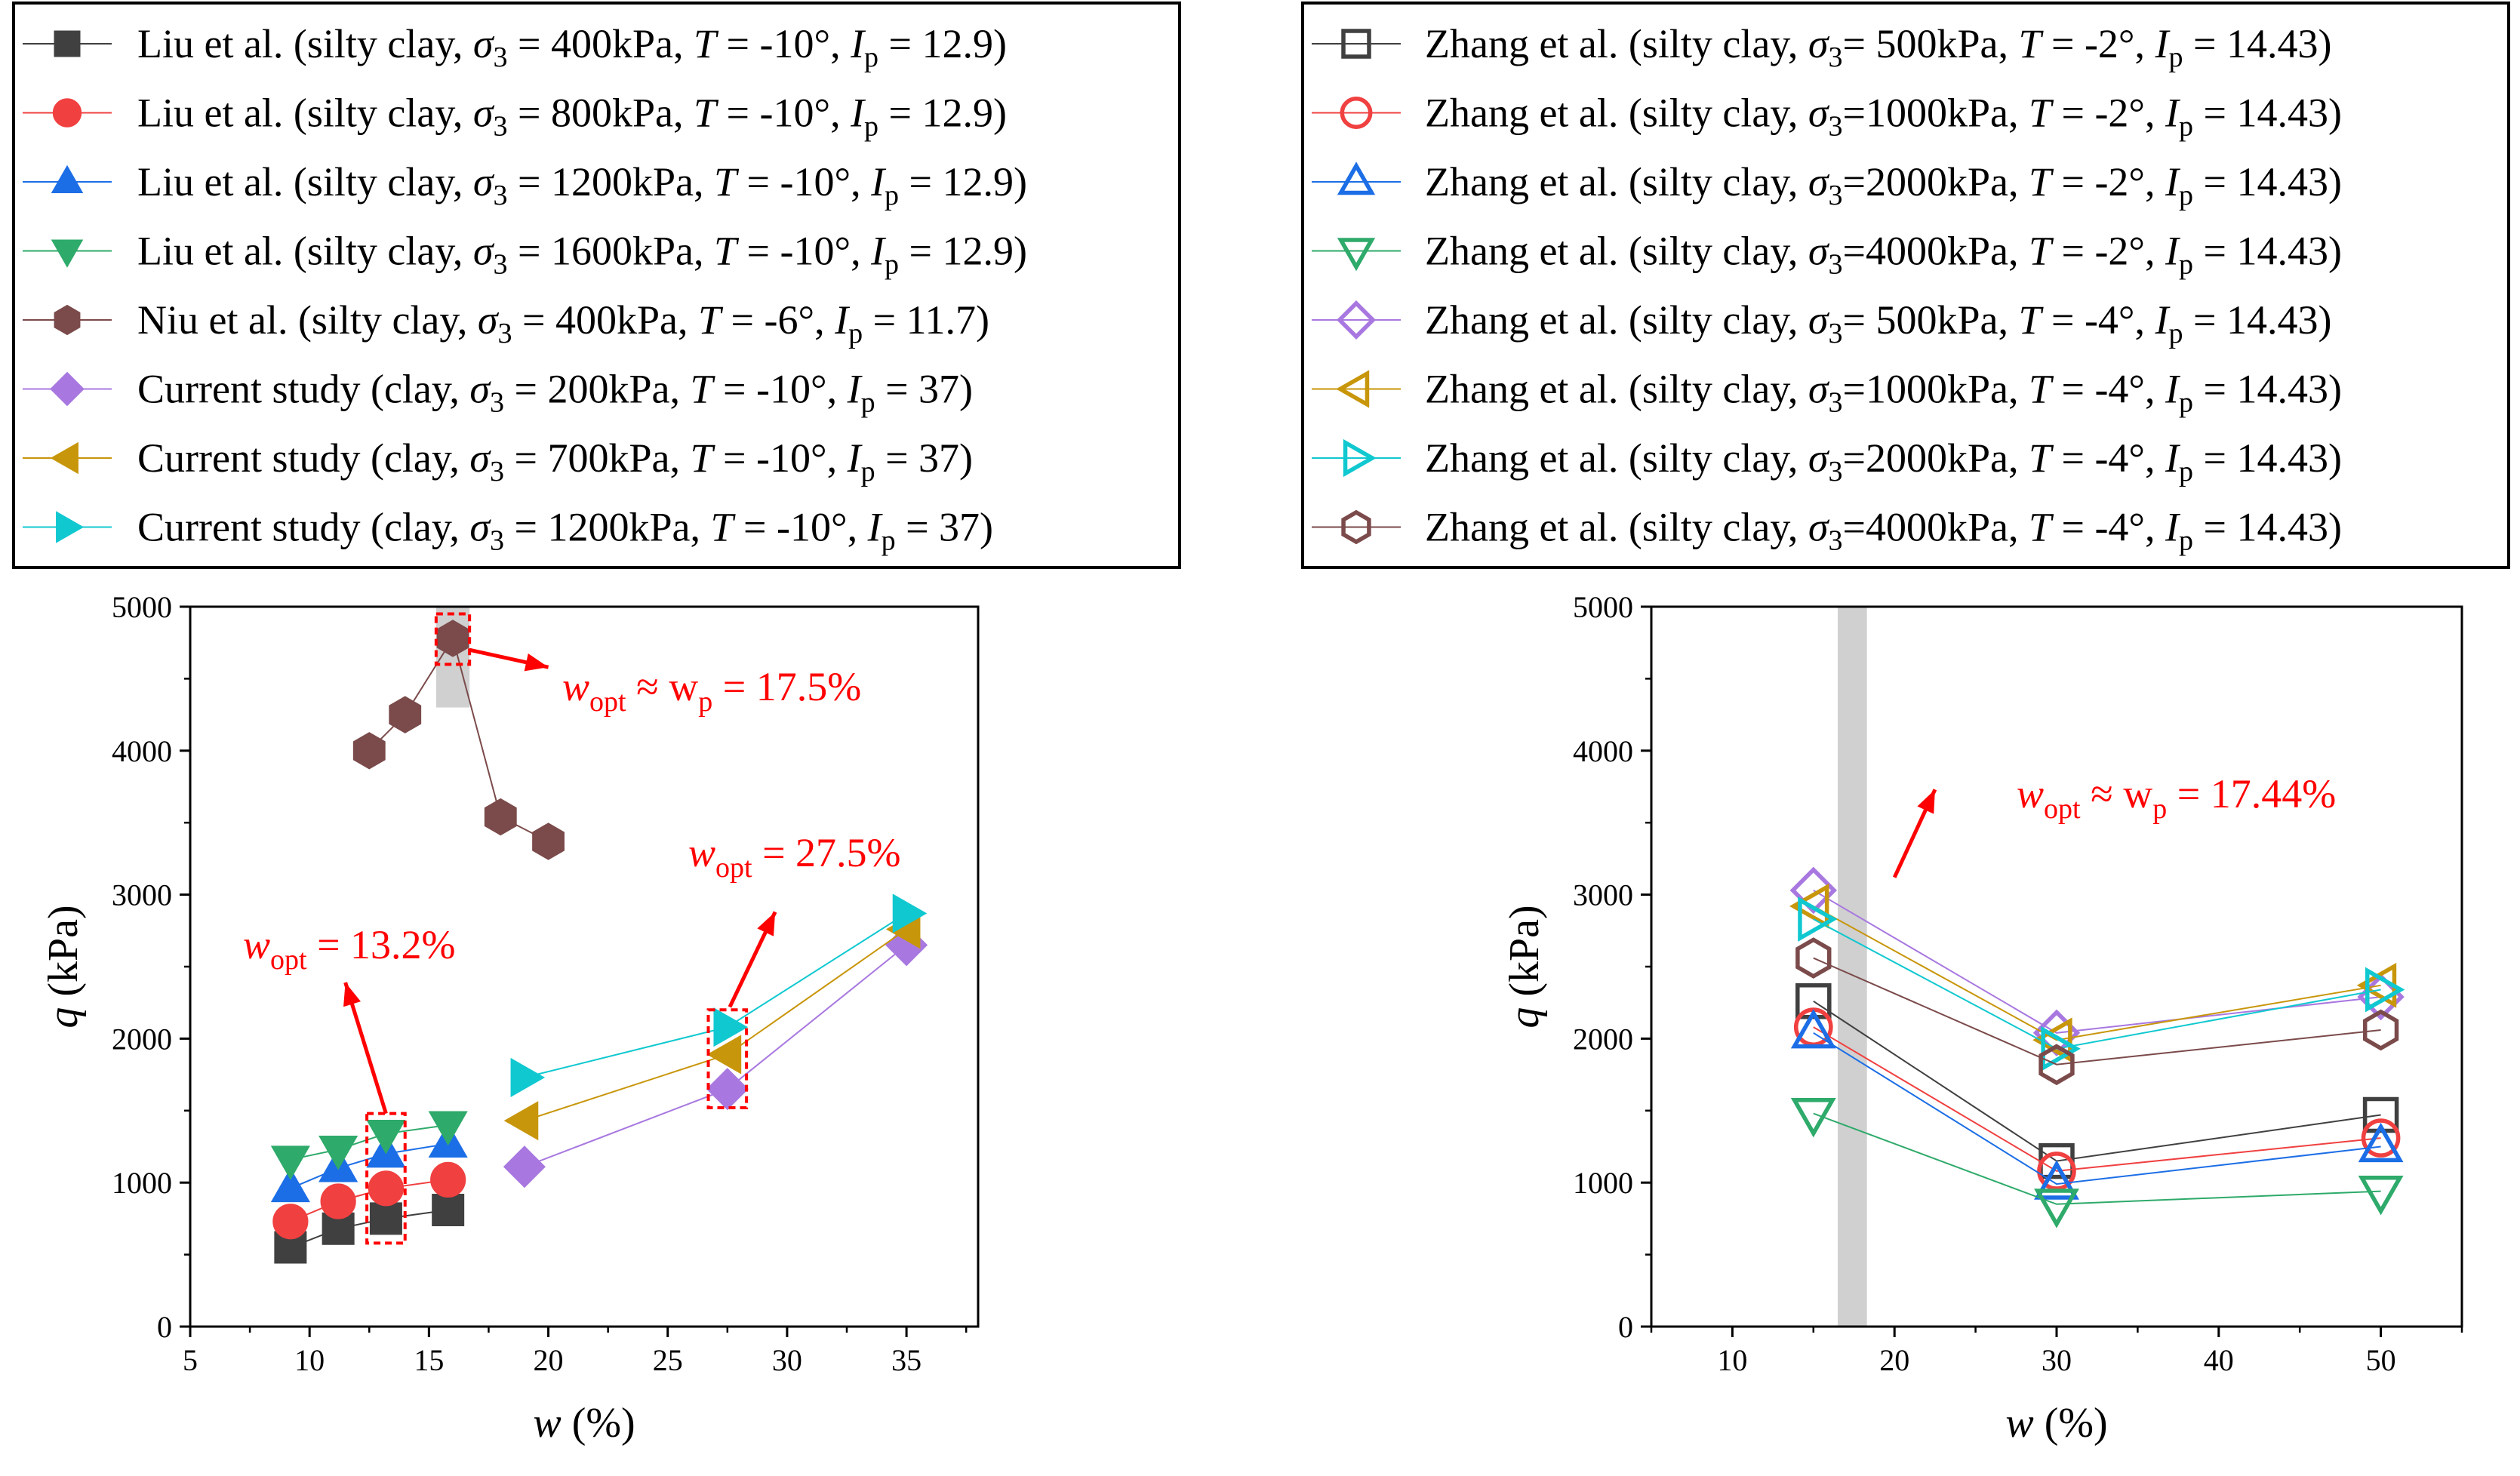 The width and height of the screenshot is (2520, 1476). What do you see at coordinates (2056, 1423) in the screenshot?
I see `x-axis-title: w (%)` at bounding box center [2056, 1423].